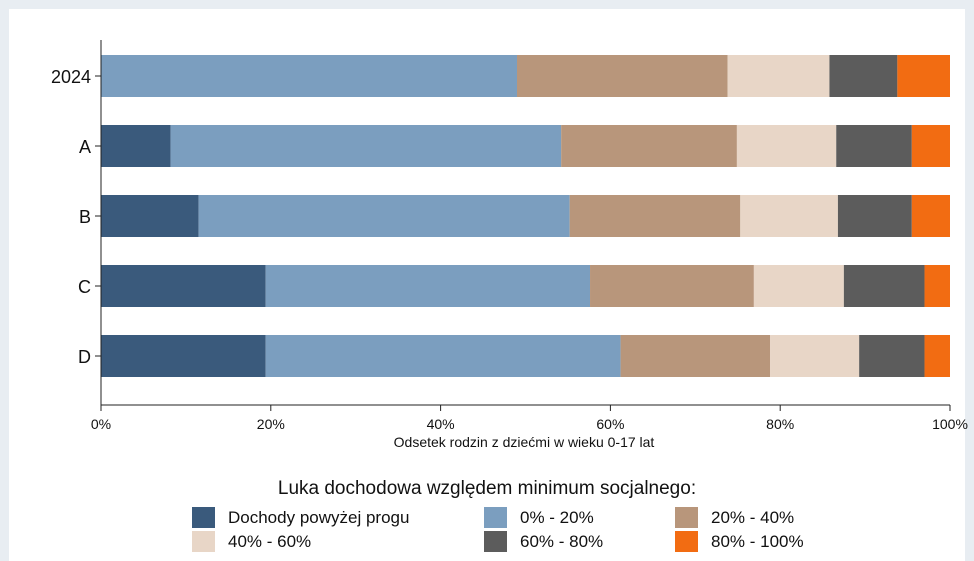 This screenshot has height=561, width=974. I want to click on legend-item: Dochody powyżej progu, so click(300, 517).